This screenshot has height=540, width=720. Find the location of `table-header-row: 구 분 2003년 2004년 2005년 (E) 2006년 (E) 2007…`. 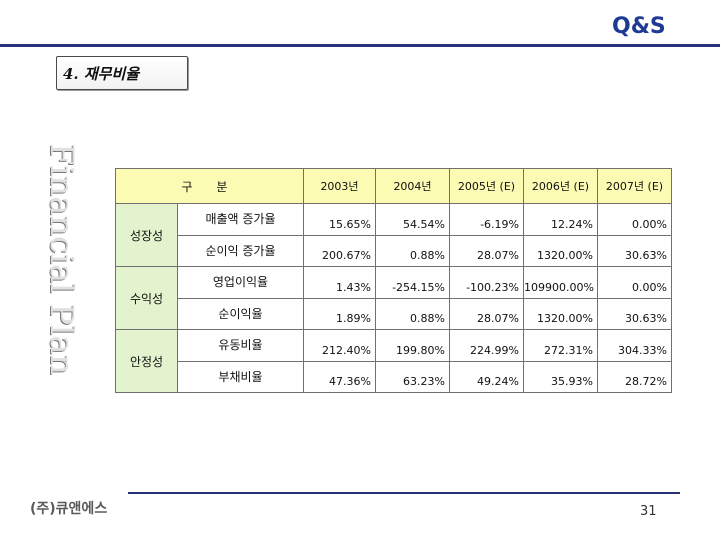

table-header-row: 구 분 2003년 2004년 2005년 (E) 2006년 (E) 2007… is located at coordinates (393, 186).